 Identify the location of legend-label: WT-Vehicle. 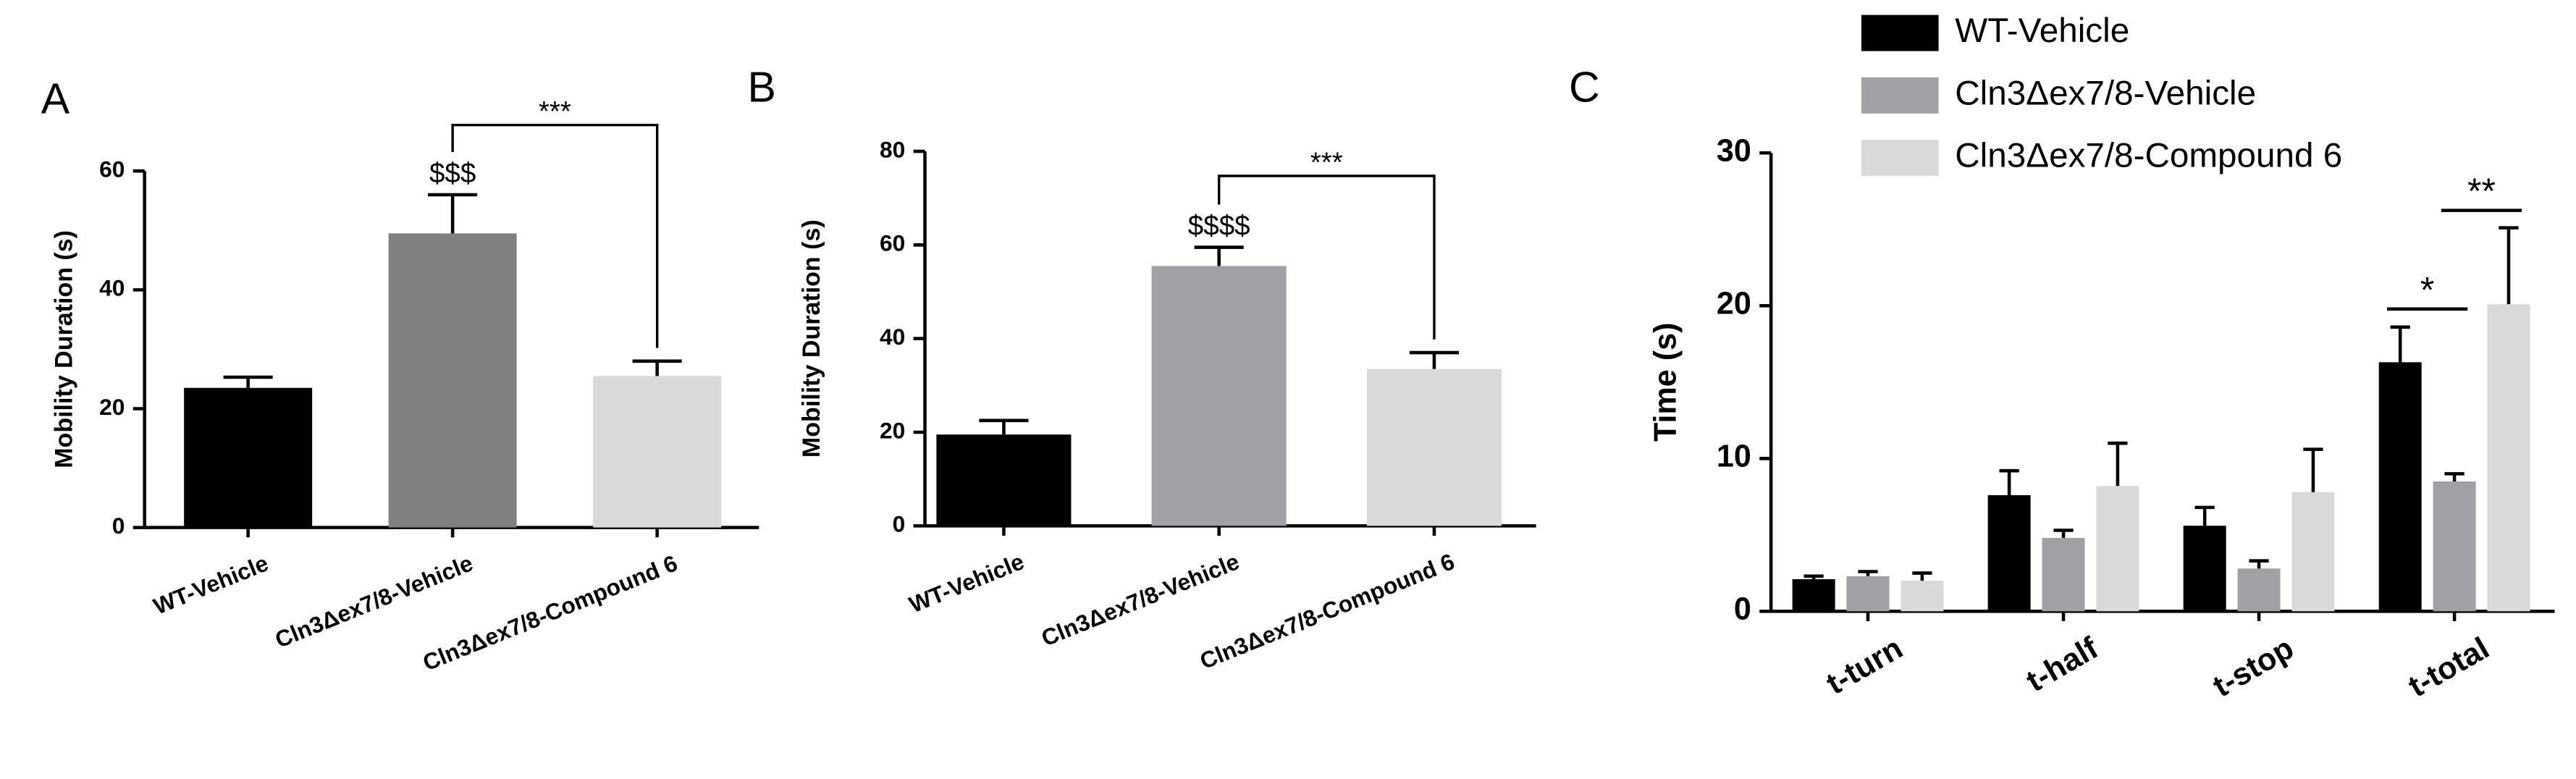
(2042, 31).